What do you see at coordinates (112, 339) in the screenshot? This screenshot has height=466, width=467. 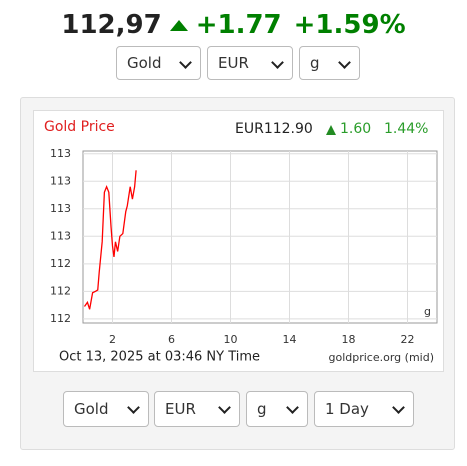 I see `x-tick-label: 2` at bounding box center [112, 339].